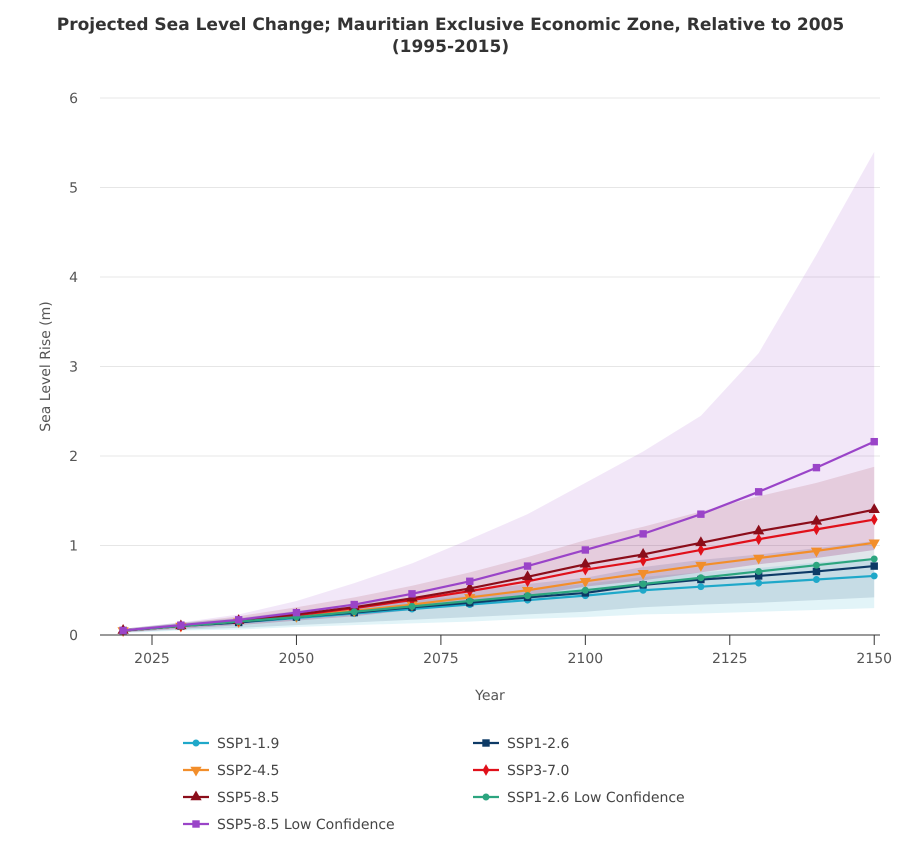  What do you see at coordinates (73, 98) in the screenshot?
I see `y-tick-label: 6` at bounding box center [73, 98].